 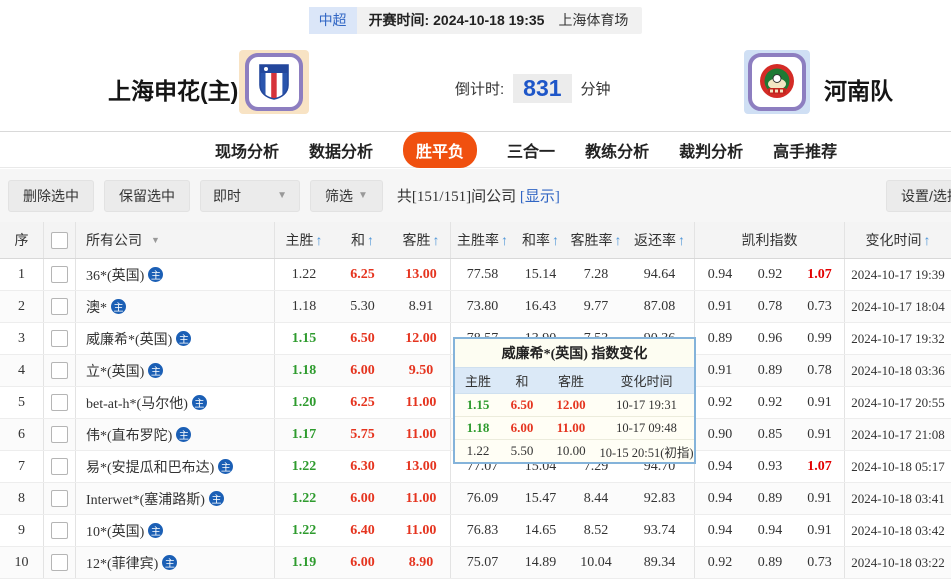 What do you see at coordinates (898, 306) in the screenshot?
I see `change-time: 2024-10-17 18:04` at bounding box center [898, 306].